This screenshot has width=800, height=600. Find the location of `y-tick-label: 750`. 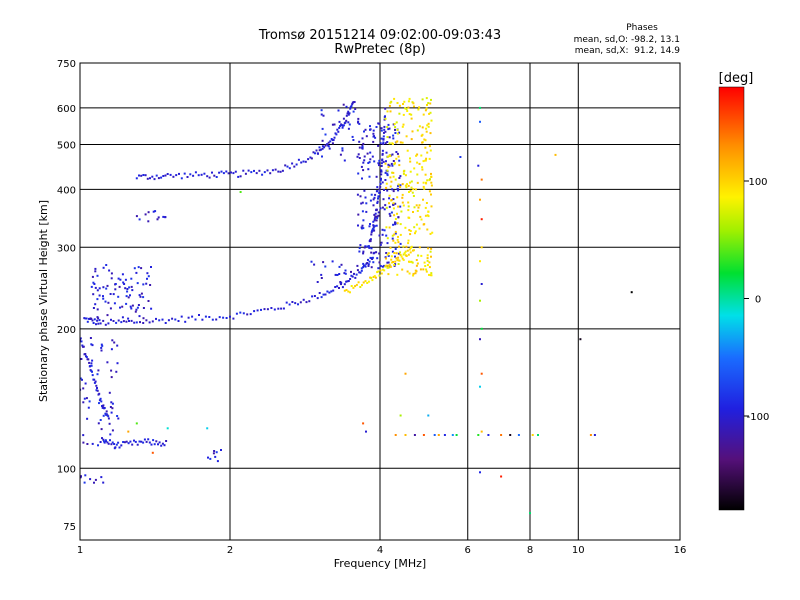

y-tick-label: 750 is located at coordinates (66, 64).